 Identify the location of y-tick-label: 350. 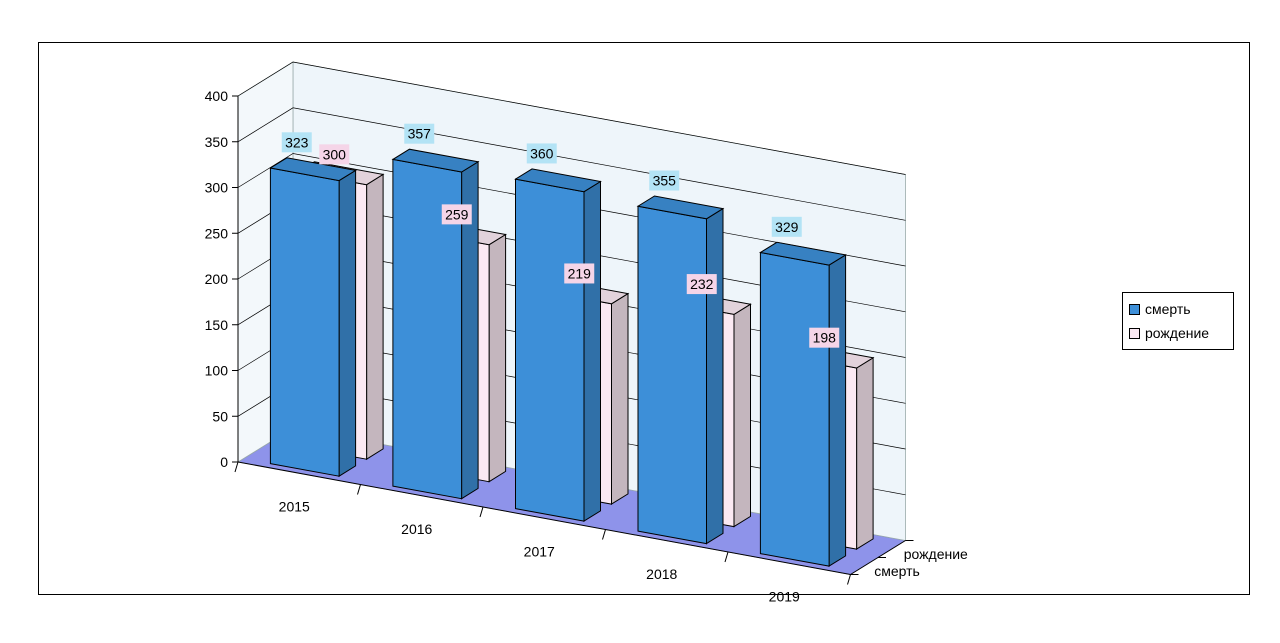
(217, 142).